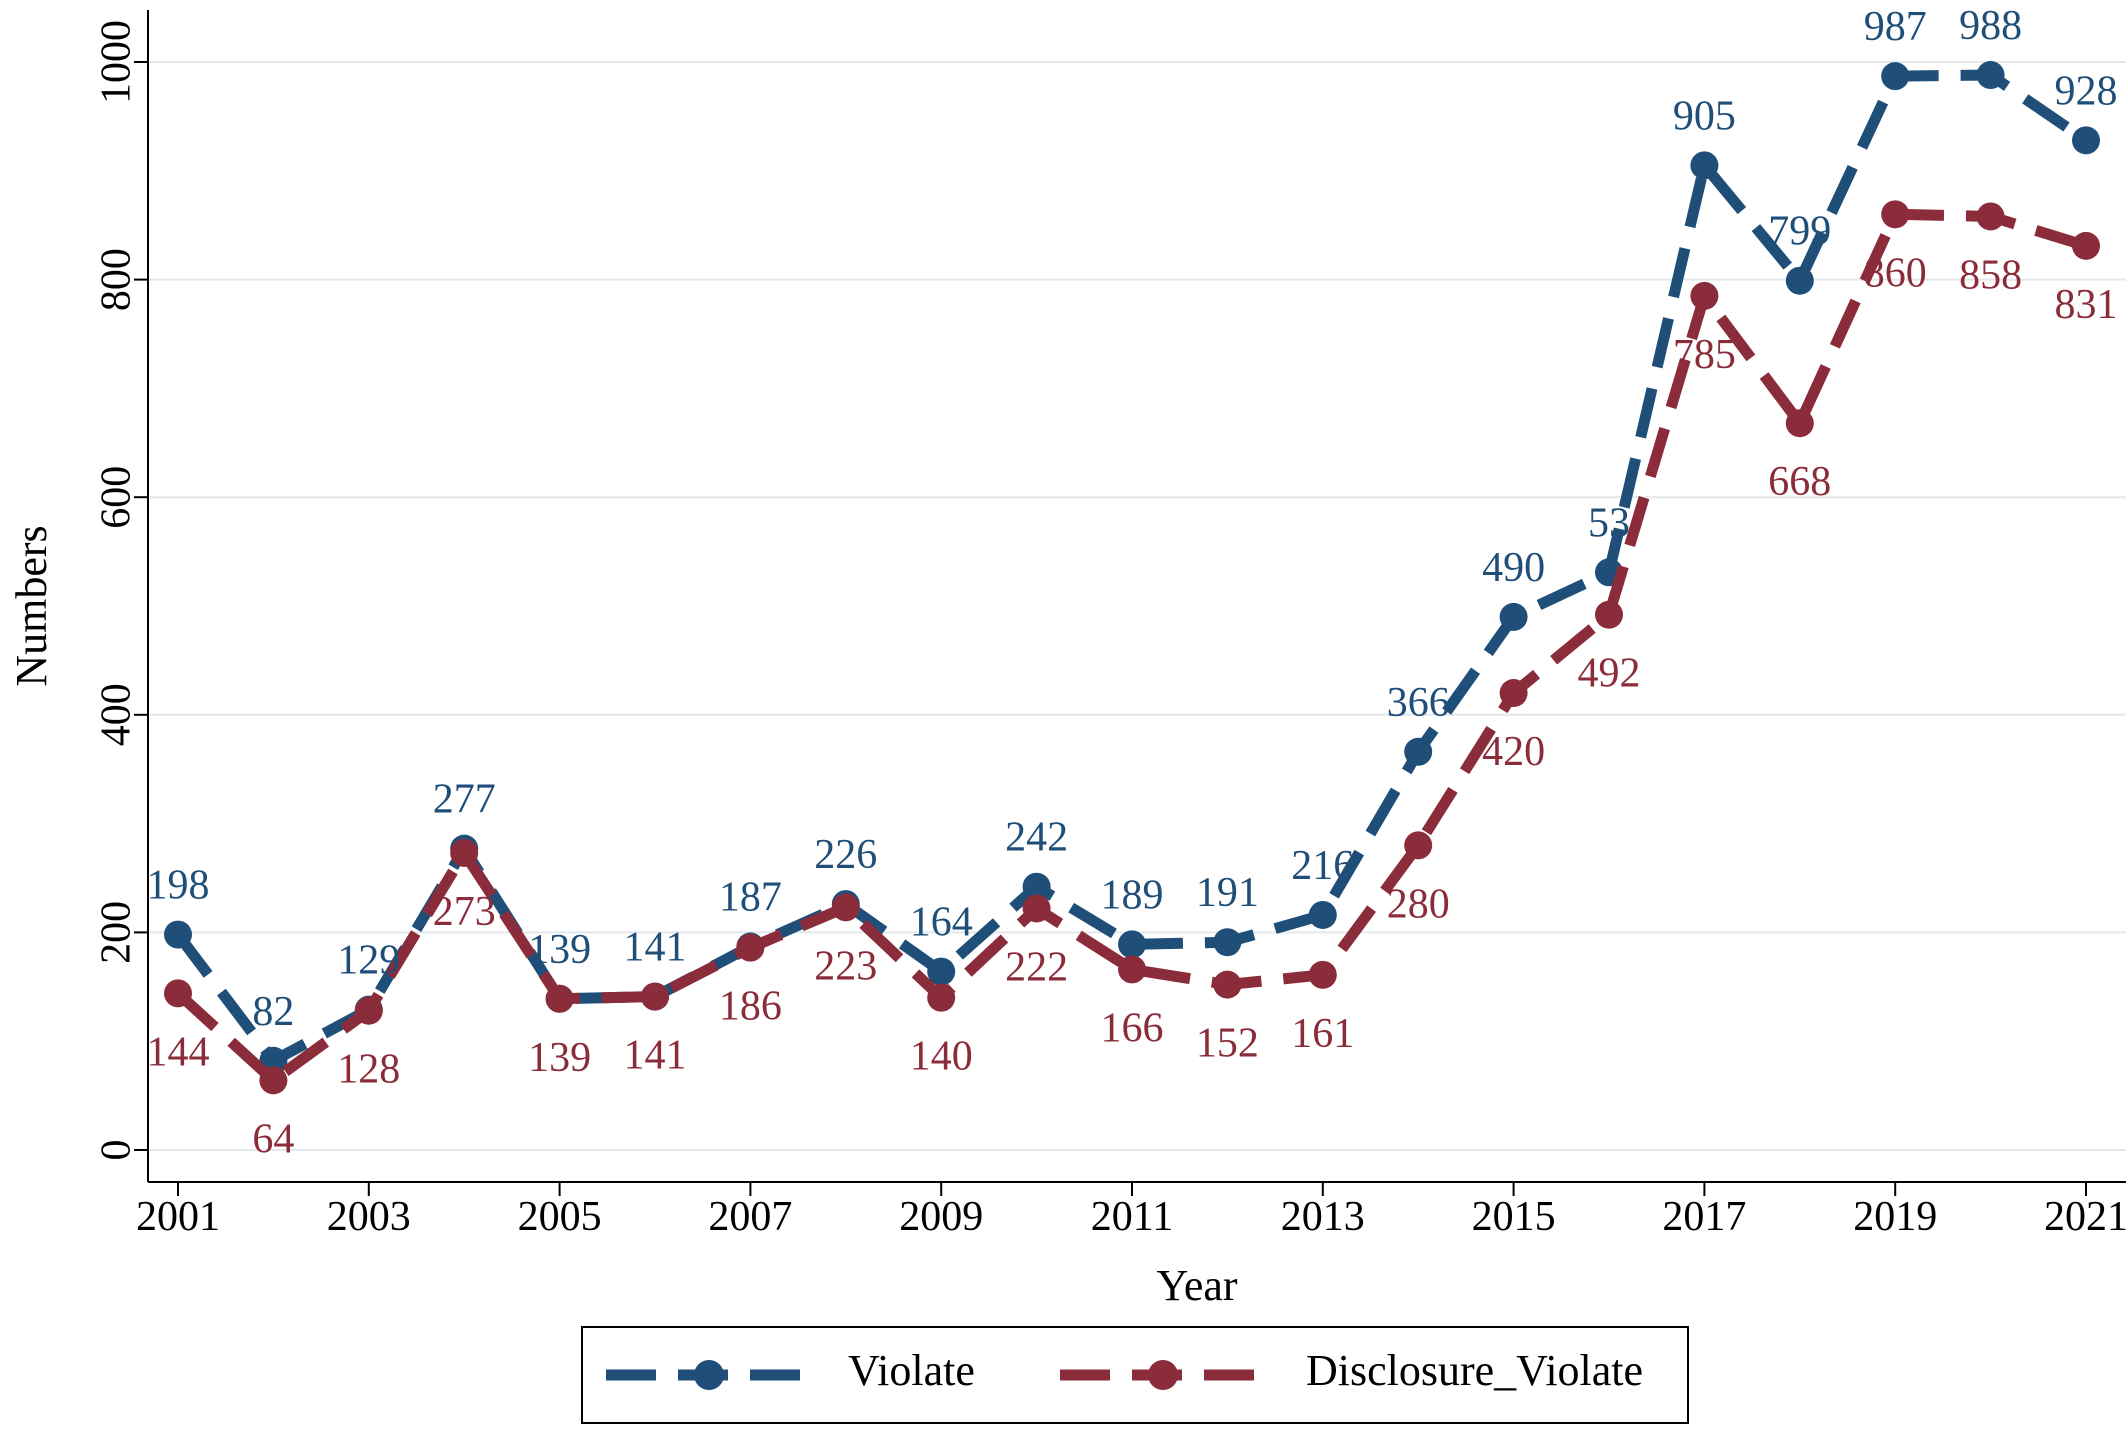  Describe the element at coordinates (1418, 703) in the screenshot. I see `data-label-violate: 366` at that location.